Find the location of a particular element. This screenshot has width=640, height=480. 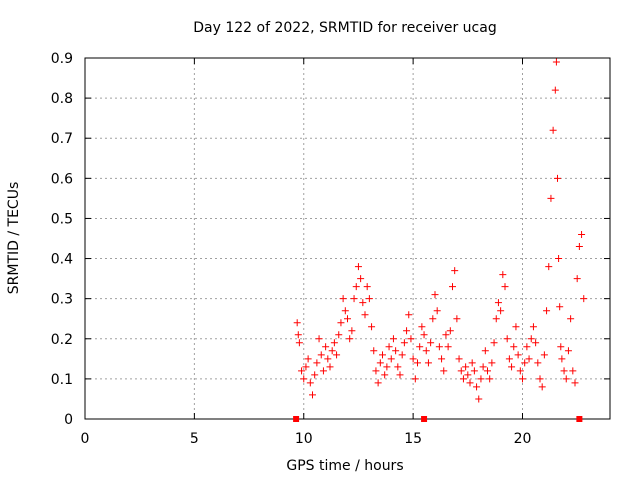

y-tick-label: 0.2 is located at coordinates (62, 340).